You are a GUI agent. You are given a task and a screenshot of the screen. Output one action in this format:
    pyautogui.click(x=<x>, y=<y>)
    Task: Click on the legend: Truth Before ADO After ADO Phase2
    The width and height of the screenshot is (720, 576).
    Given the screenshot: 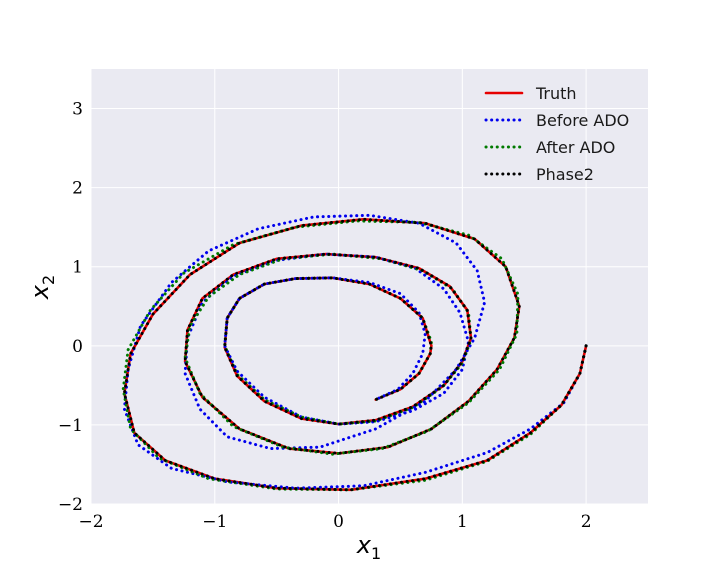 What is the action you would take?
    pyautogui.click(x=556, y=134)
    